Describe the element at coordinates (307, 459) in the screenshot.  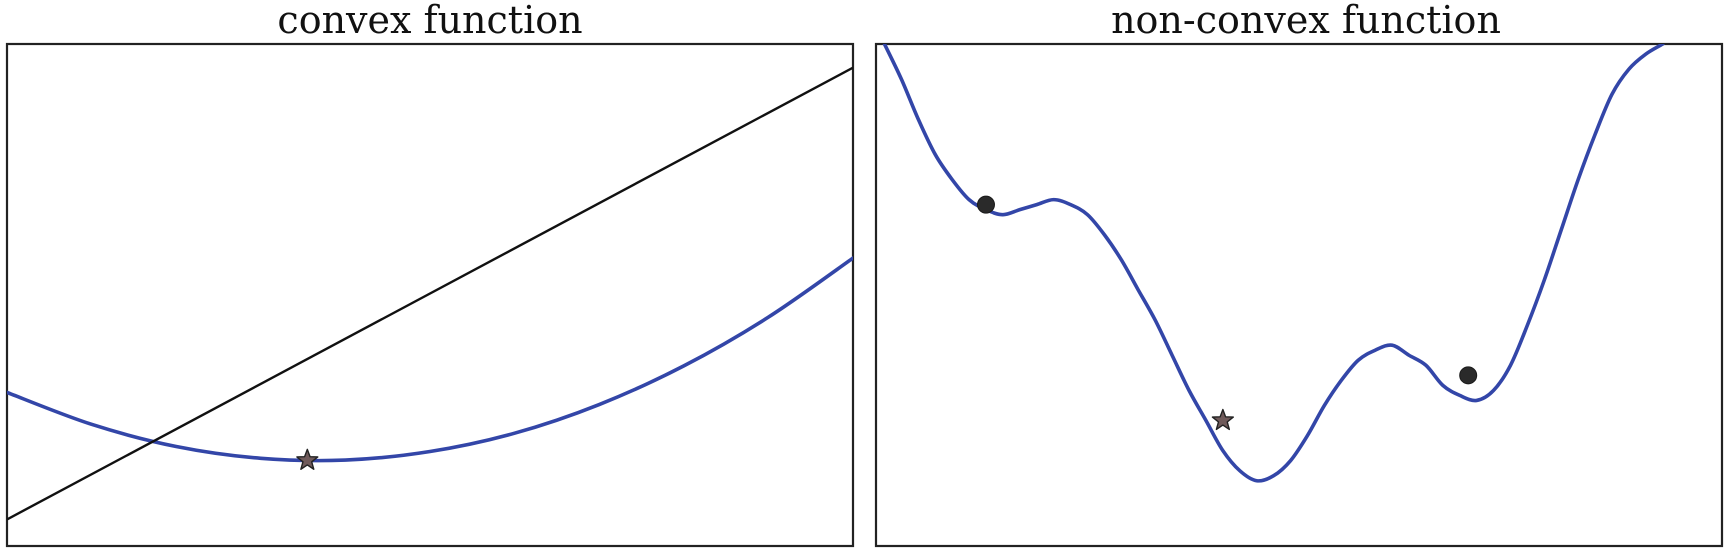
I see `convex-global-minimum-star` at that location.